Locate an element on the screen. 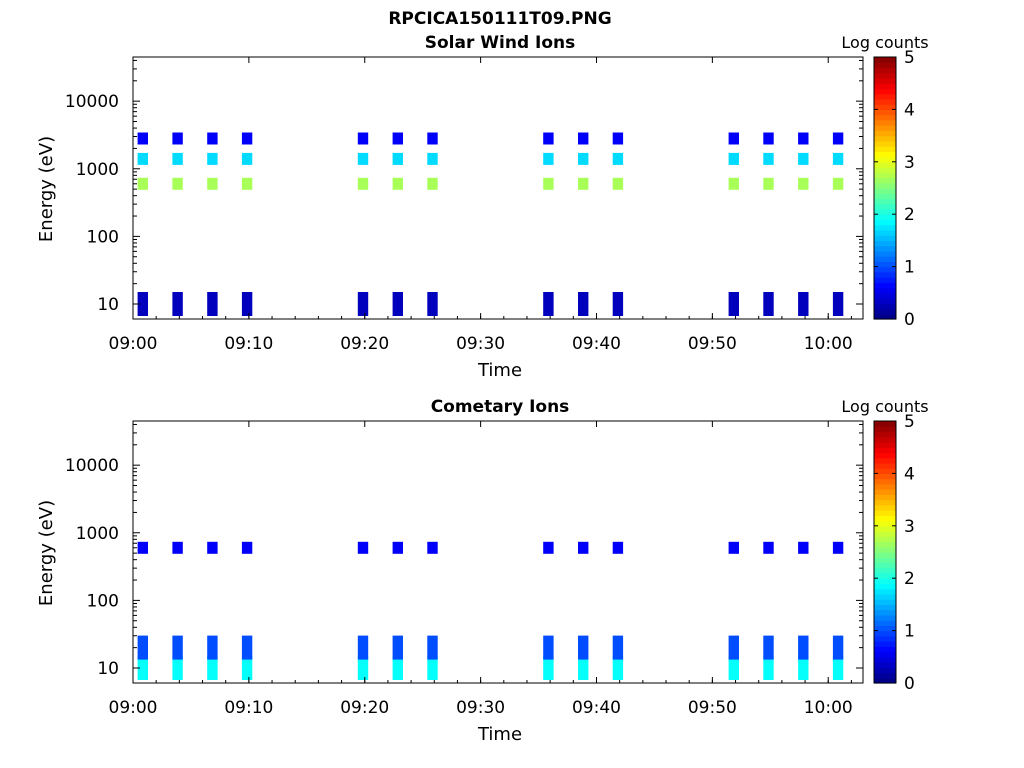 The image size is (1024, 768). solar-wind-x-label: Time is located at coordinates (499, 370).